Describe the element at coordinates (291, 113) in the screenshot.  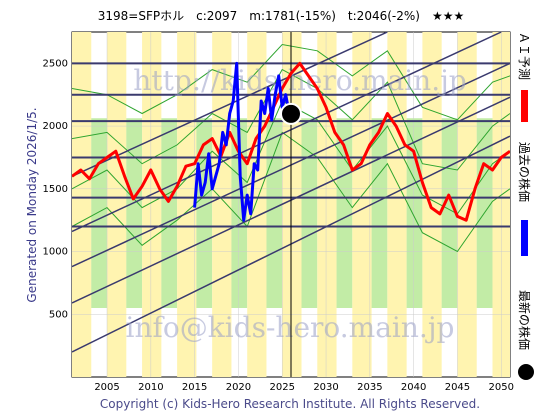
I see `latest-price-dot` at that location.